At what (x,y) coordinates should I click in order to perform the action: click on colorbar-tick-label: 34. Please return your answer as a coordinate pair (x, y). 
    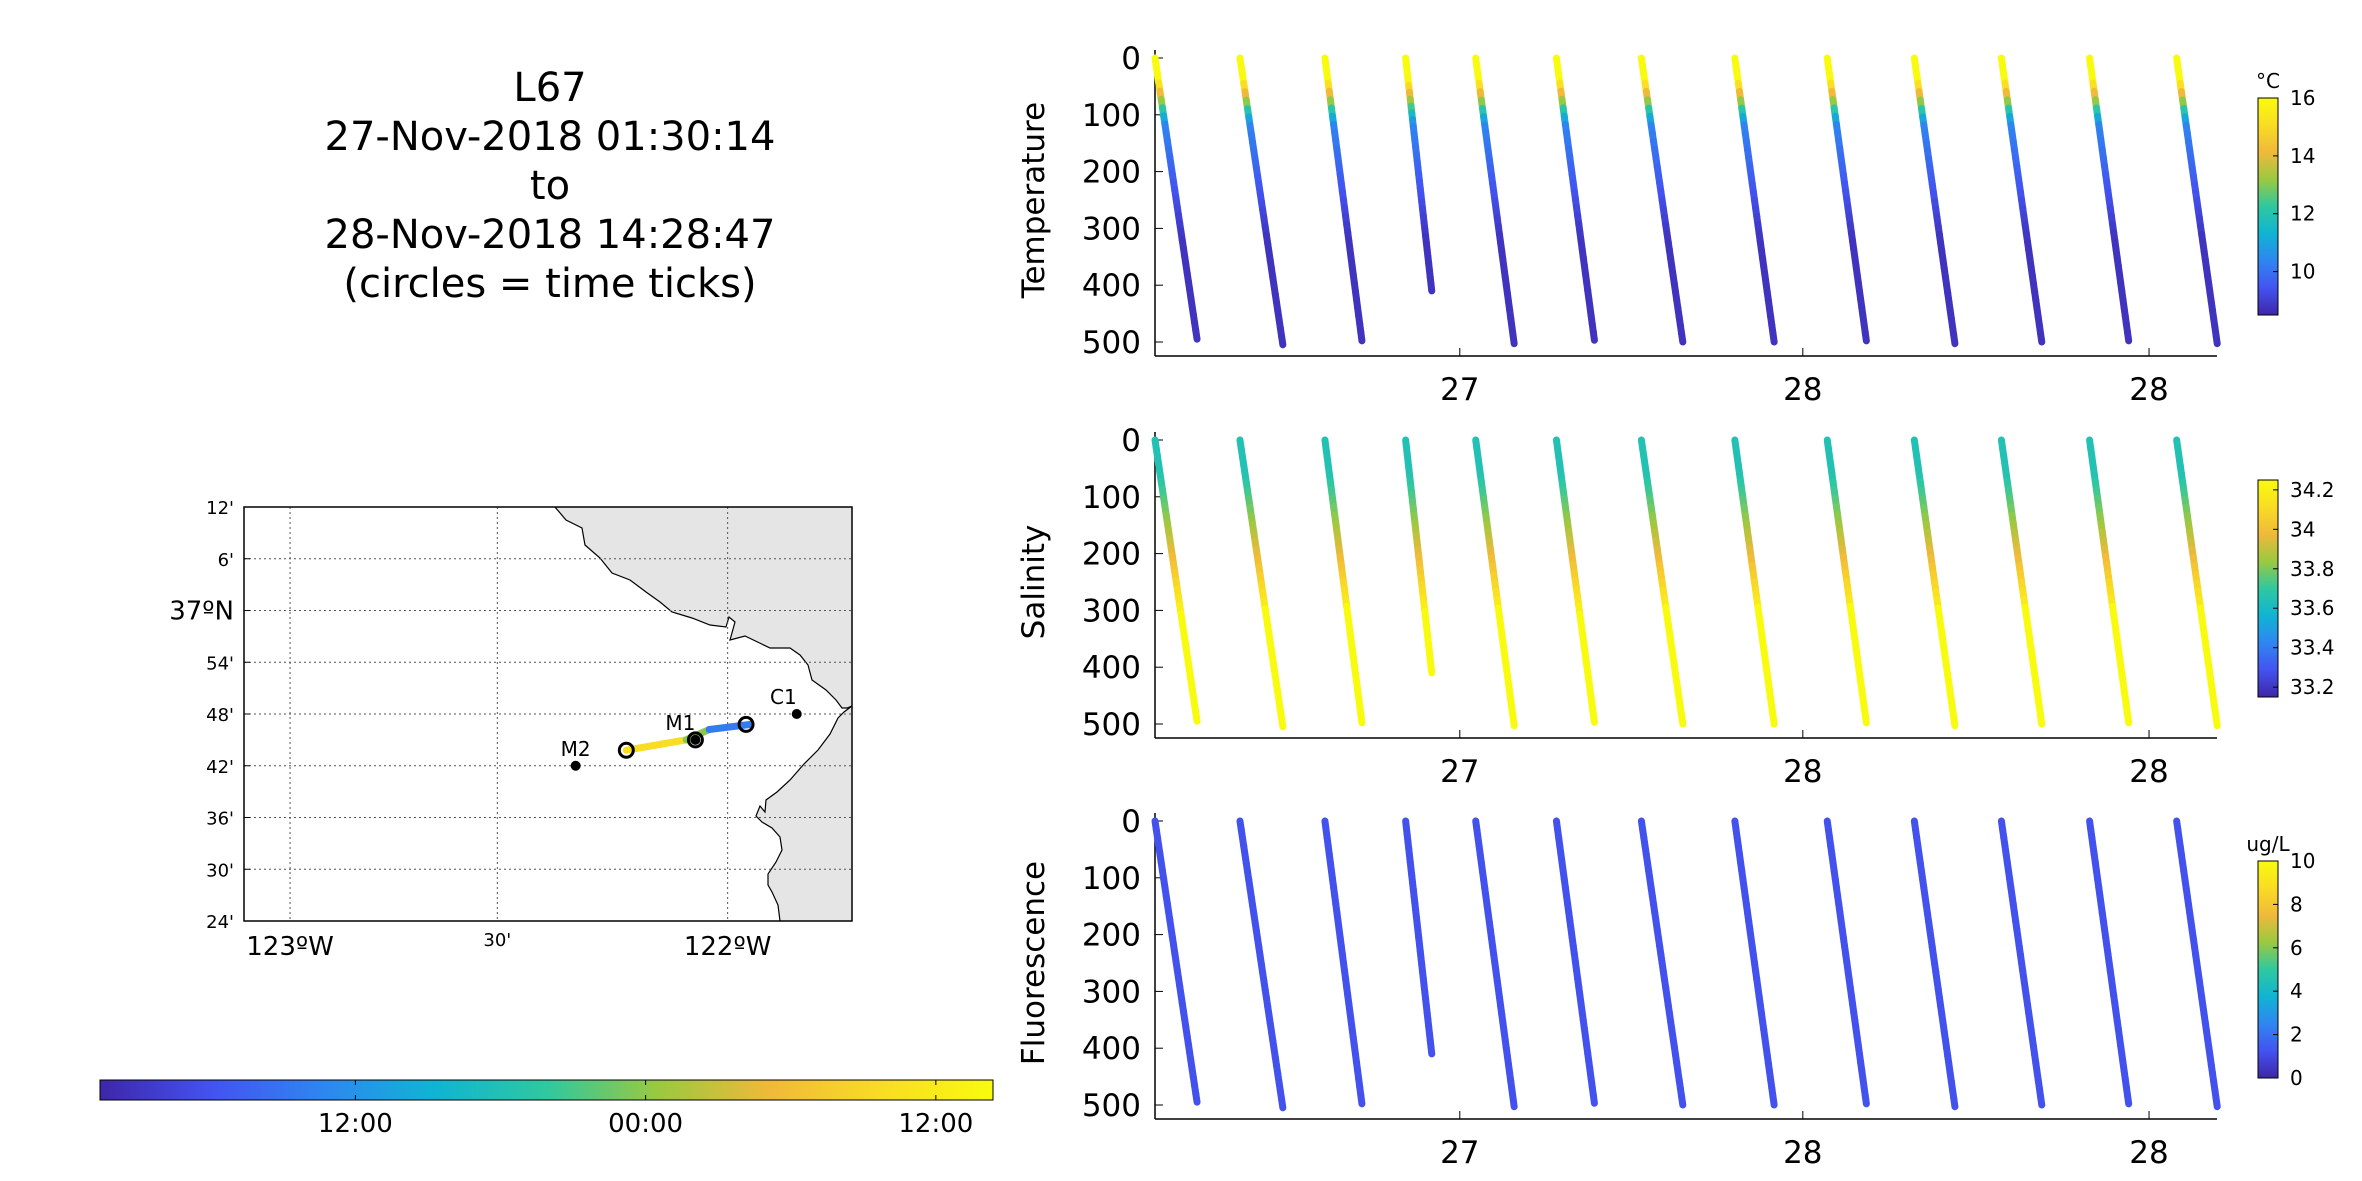
    Looking at the image, I should click on (2302, 529).